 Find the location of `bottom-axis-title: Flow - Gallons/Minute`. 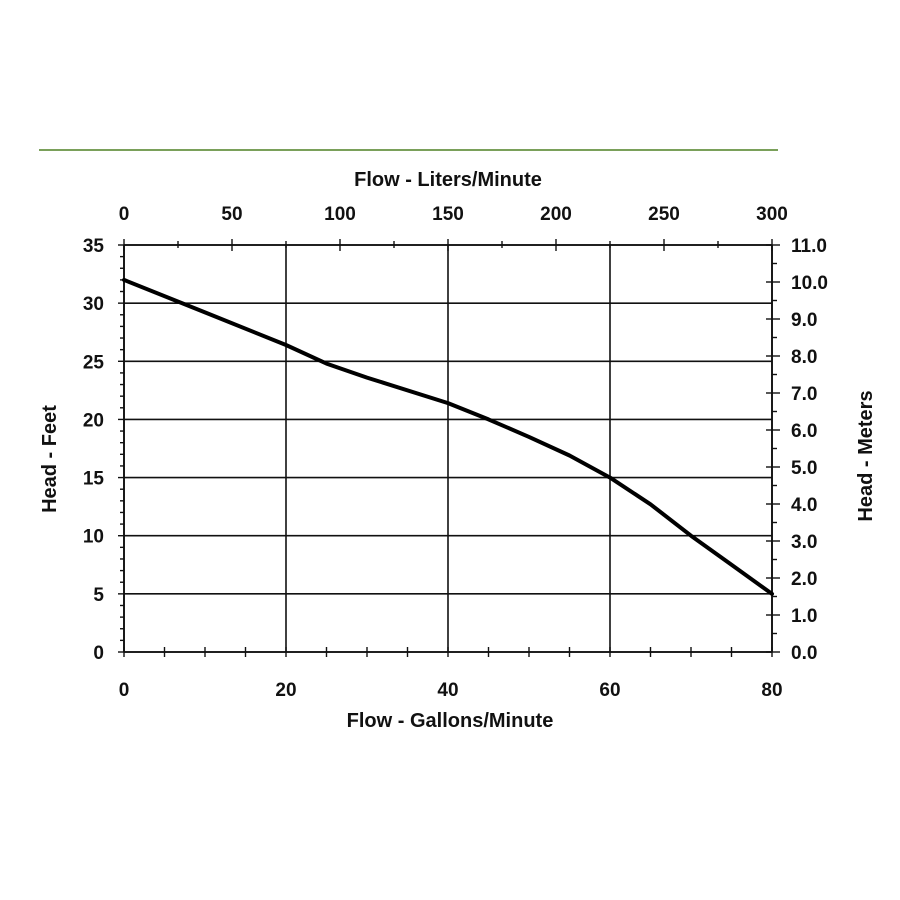

bottom-axis-title: Flow - Gallons/Minute is located at coordinates (450, 721).